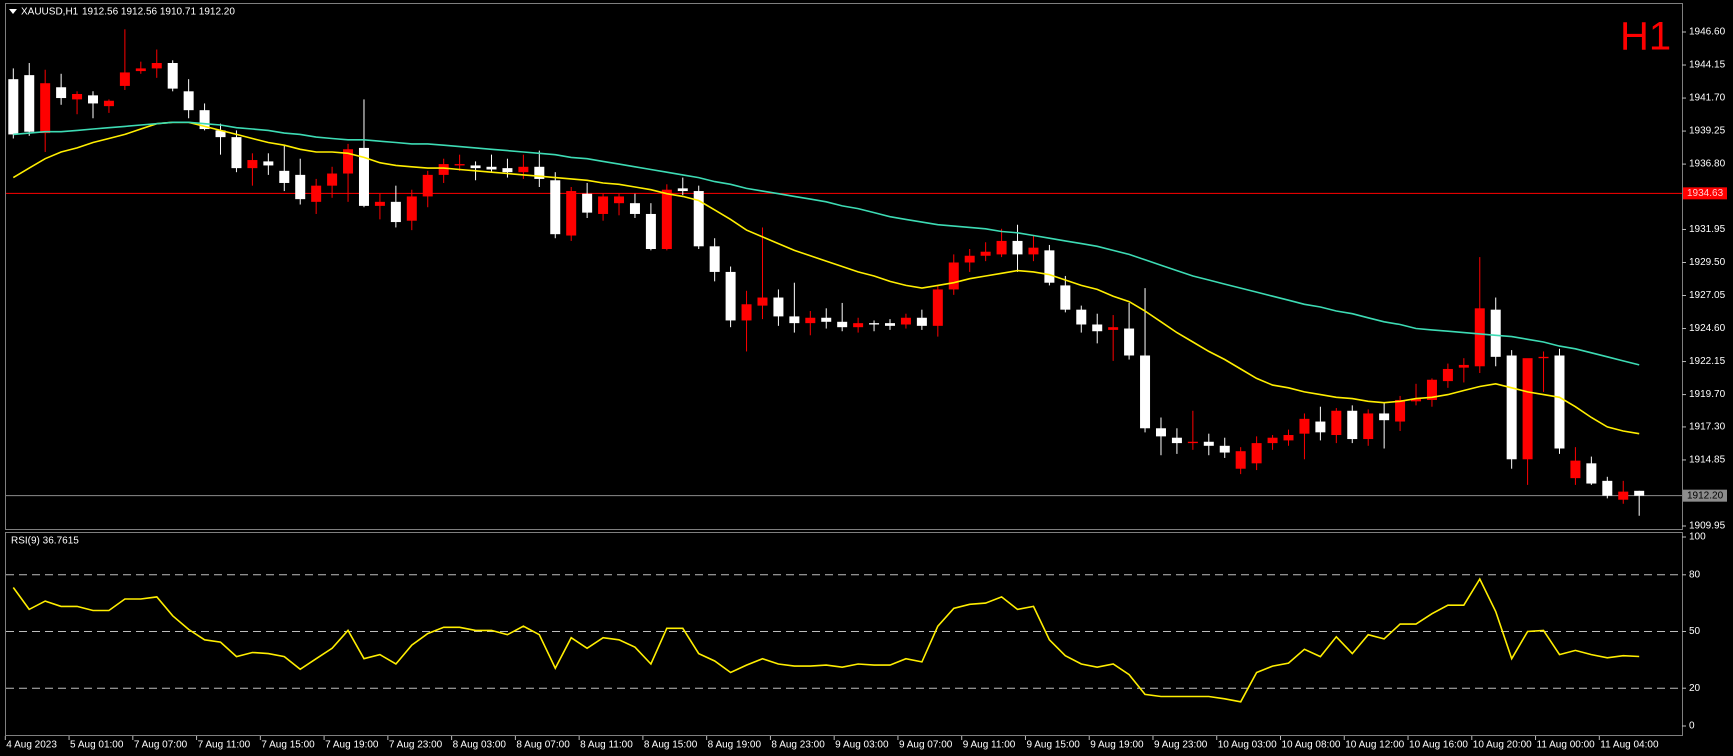  I want to click on x-tick-label: 7 Aug 23:00, so click(416, 745).